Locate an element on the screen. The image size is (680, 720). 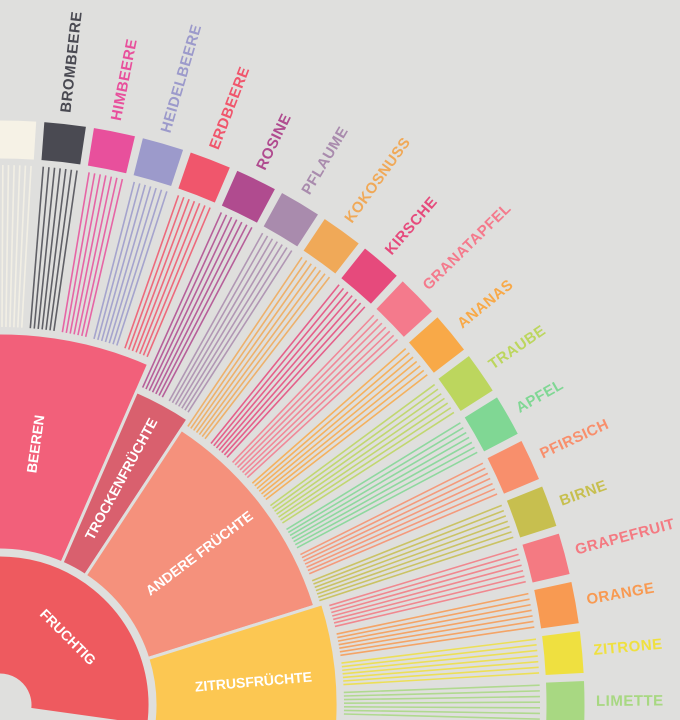
center-ring is located at coordinates (76, 636).